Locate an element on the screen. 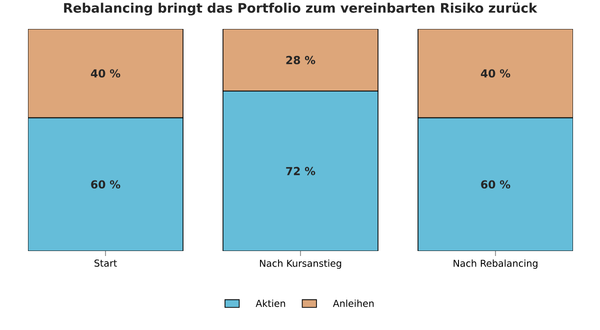  data-label: 28 % is located at coordinates (301, 60).